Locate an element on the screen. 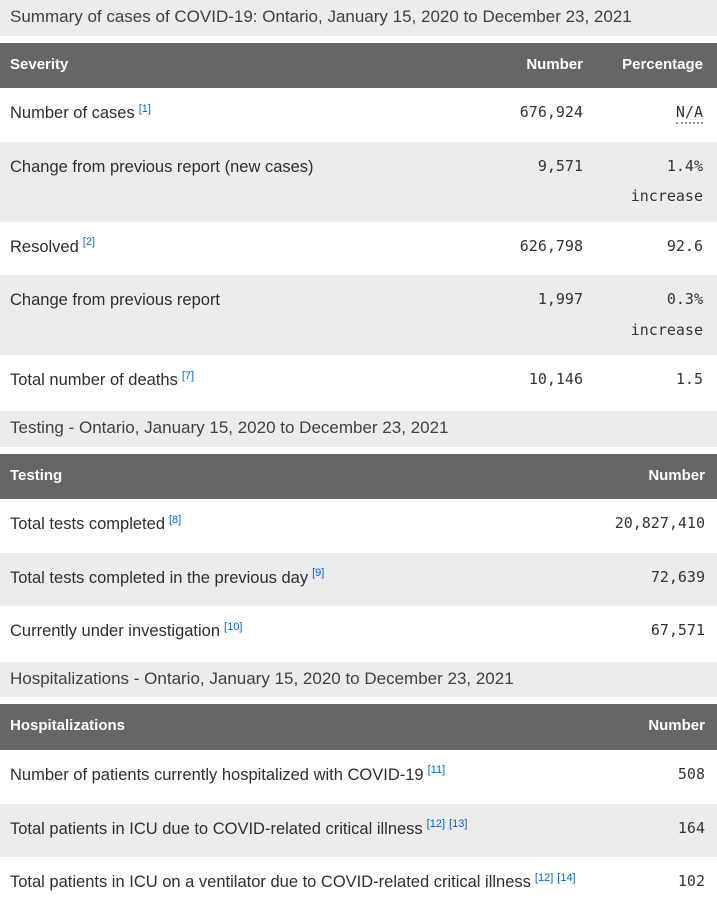 The width and height of the screenshot is (717, 911). col-header-testing: Testing is located at coordinates (293, 476).